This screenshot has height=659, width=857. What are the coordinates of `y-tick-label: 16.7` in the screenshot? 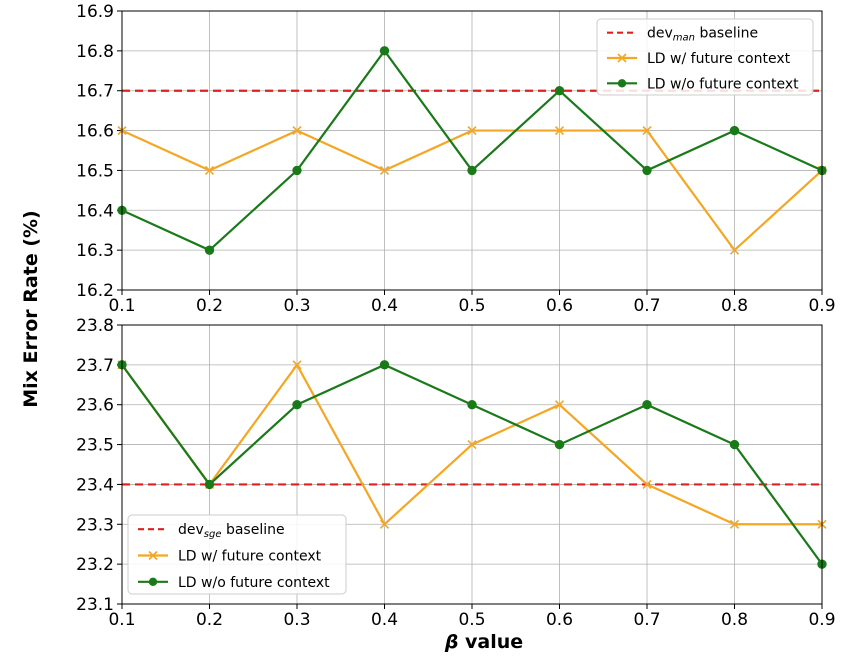 It's located at (95, 92).